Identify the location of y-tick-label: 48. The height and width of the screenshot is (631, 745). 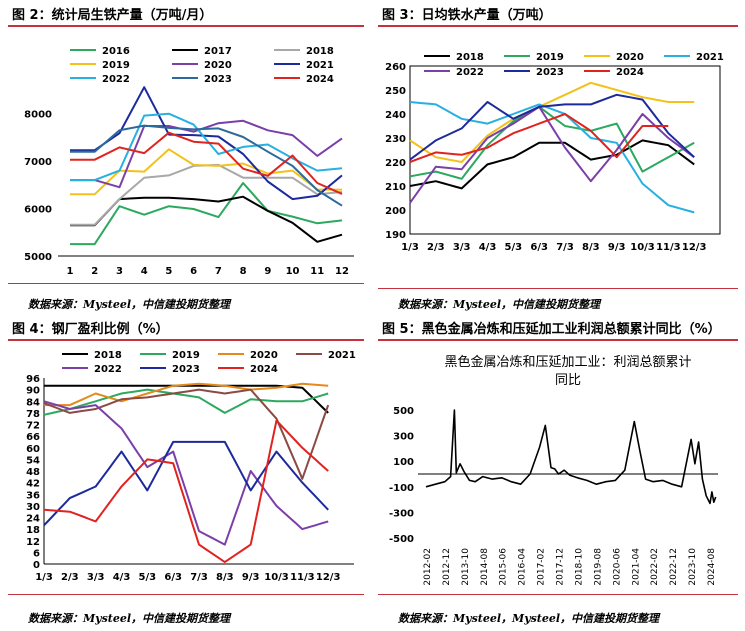
(33, 472).